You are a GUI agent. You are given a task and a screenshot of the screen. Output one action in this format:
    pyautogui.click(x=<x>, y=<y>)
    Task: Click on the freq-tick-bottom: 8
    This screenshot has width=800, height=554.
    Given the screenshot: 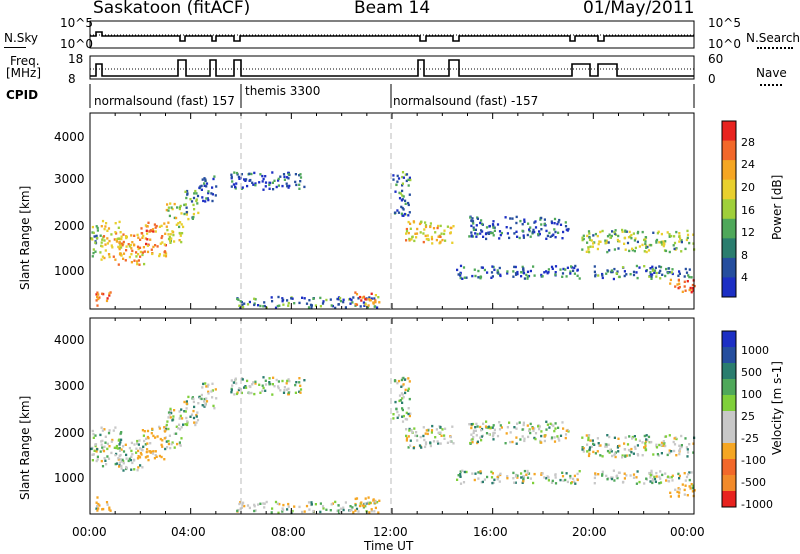 What is the action you would take?
    pyautogui.click(x=72, y=79)
    